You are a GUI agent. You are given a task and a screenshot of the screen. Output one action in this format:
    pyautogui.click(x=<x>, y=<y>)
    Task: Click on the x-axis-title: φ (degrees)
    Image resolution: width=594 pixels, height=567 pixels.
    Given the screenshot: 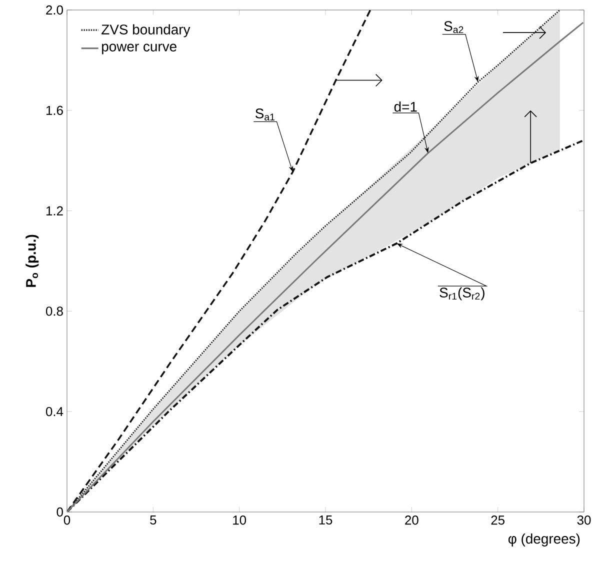 What is the action you would take?
    pyautogui.click(x=544, y=539)
    